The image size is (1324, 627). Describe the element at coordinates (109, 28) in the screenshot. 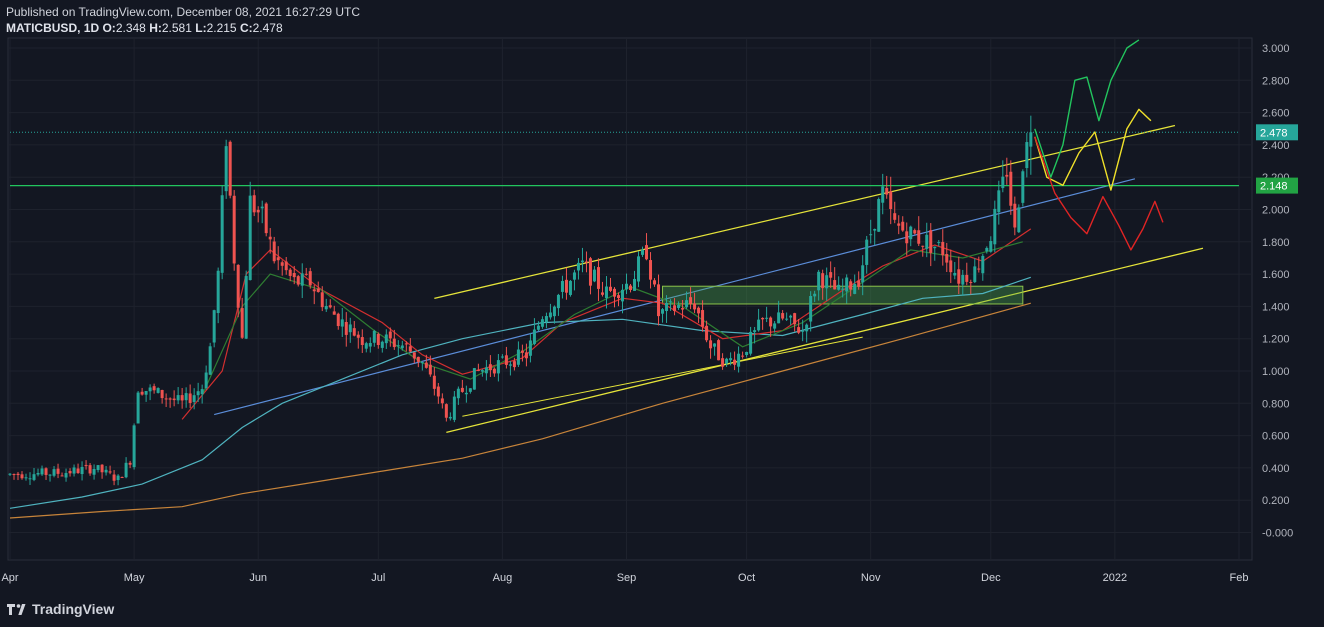

I see `open-label: O:` at that location.